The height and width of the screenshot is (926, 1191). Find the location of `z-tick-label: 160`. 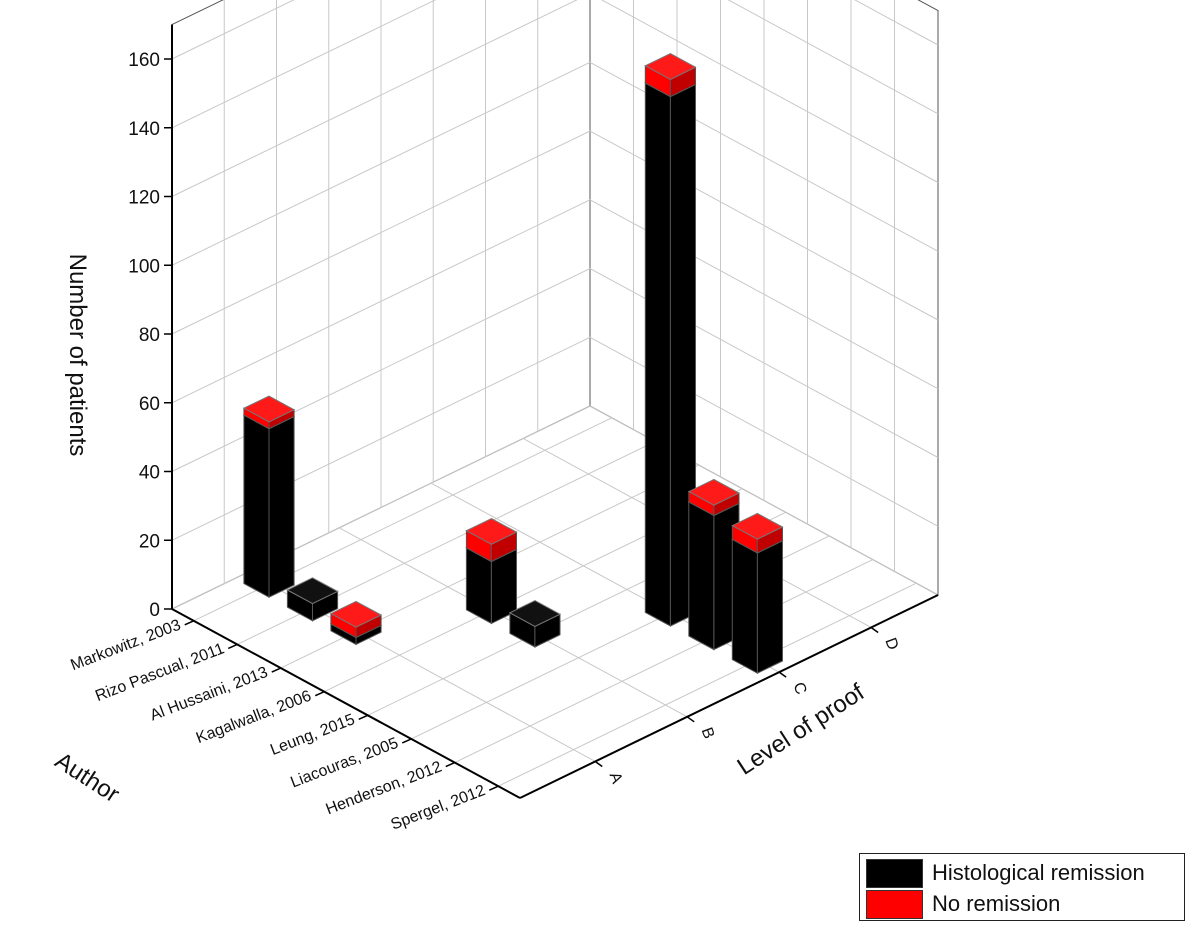

z-tick-label: 160 is located at coordinates (144, 60).